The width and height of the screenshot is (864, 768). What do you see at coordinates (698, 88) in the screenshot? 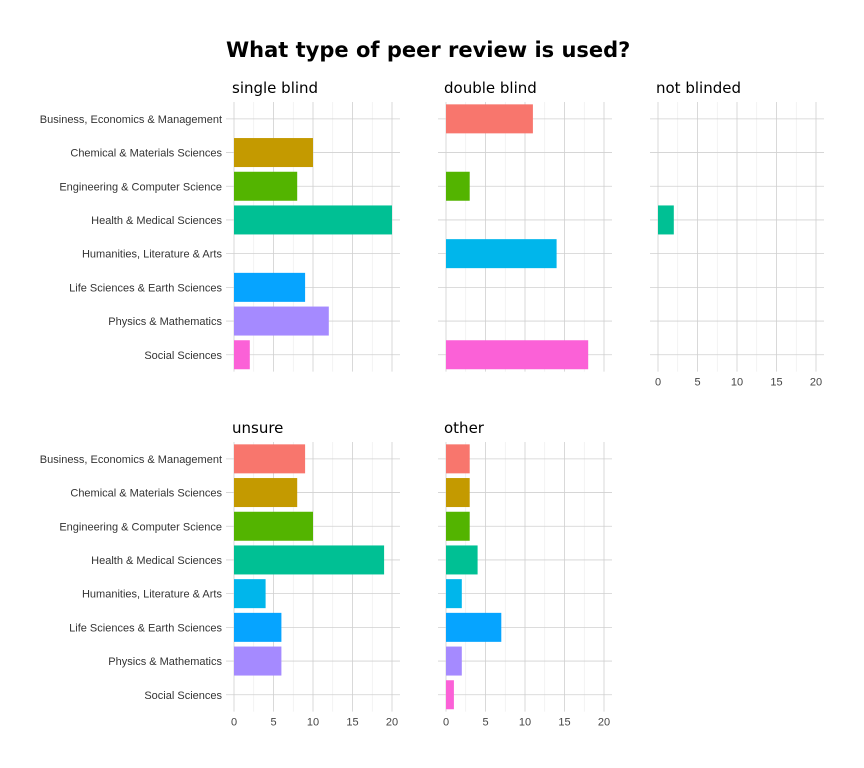
I see `facet-label: not blinded` at bounding box center [698, 88].